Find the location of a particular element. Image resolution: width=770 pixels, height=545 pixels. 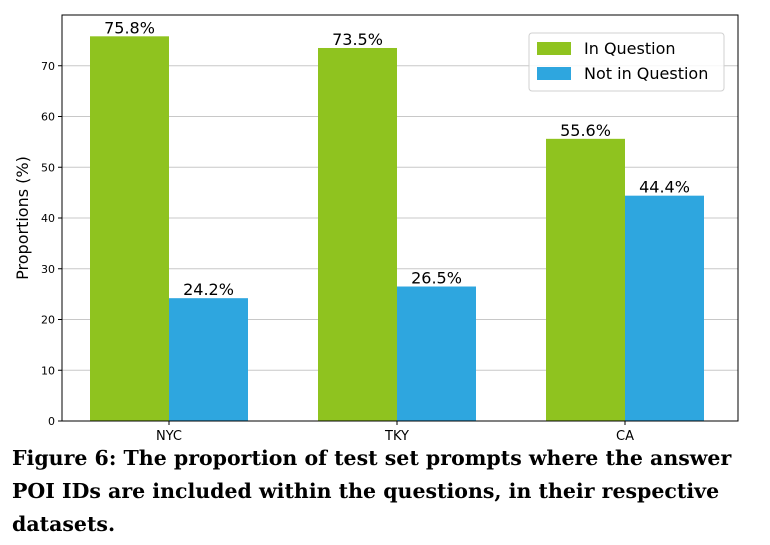

bar-value-label: 55.6% is located at coordinates (585, 130).